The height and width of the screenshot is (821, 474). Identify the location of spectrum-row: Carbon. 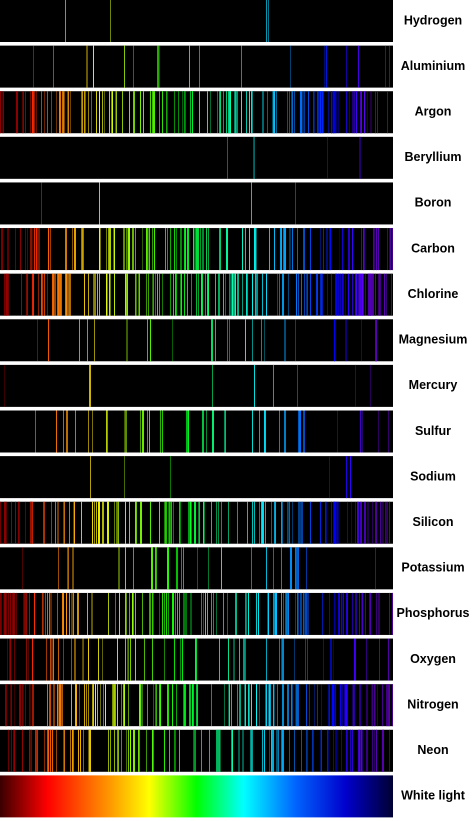
(227, 249).